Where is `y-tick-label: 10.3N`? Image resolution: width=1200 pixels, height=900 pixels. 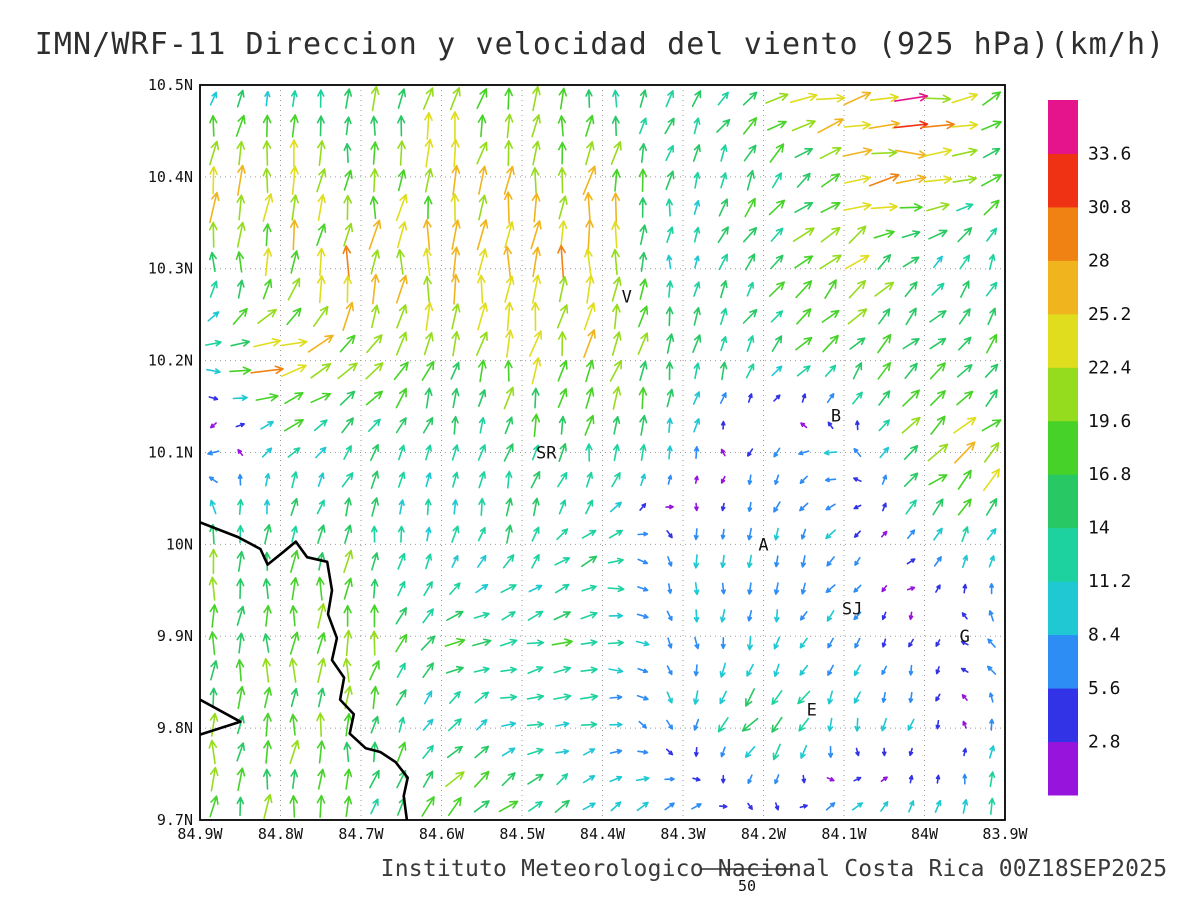
y-tick-label: 10.3N is located at coordinates (170, 269).